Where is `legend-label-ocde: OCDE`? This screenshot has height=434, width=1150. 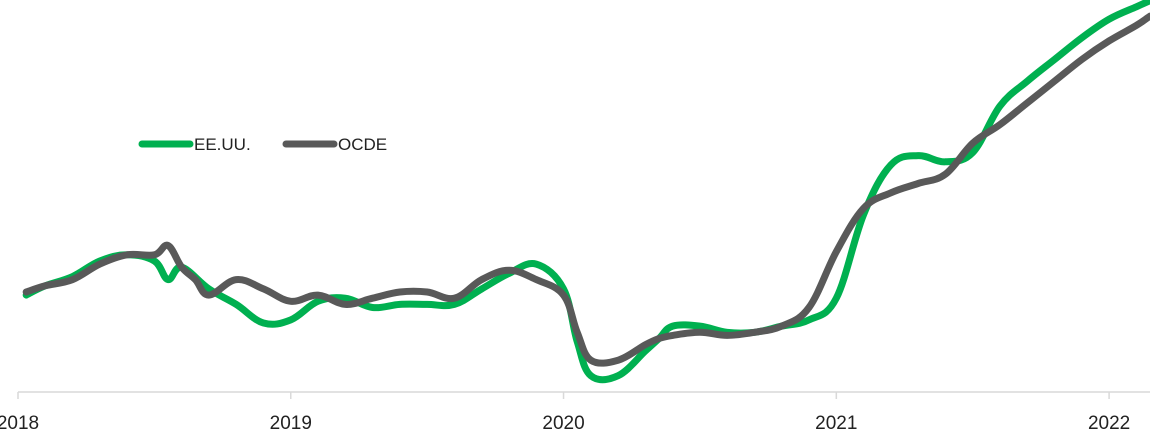
legend-label-ocde: OCDE is located at coordinates (362, 144).